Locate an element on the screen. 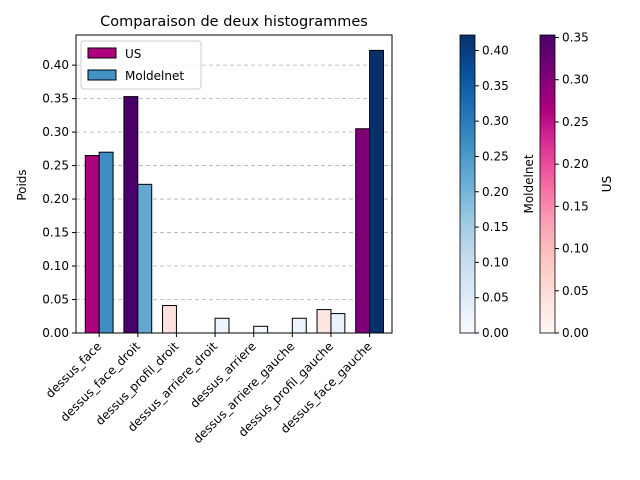 This screenshot has width=640, height=480. y-tick-label: 0.30 is located at coordinates (55, 132).